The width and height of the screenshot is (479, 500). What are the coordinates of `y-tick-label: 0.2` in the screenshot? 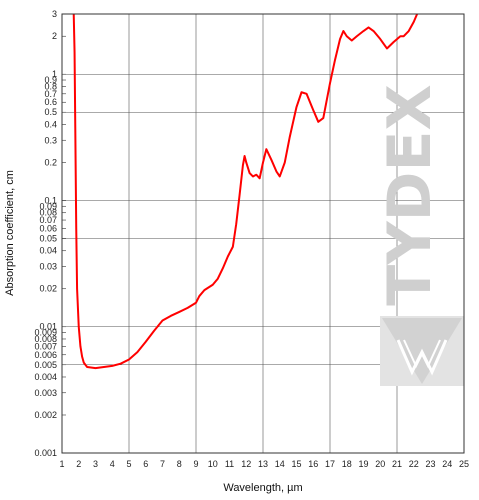 It's located at (50, 162).